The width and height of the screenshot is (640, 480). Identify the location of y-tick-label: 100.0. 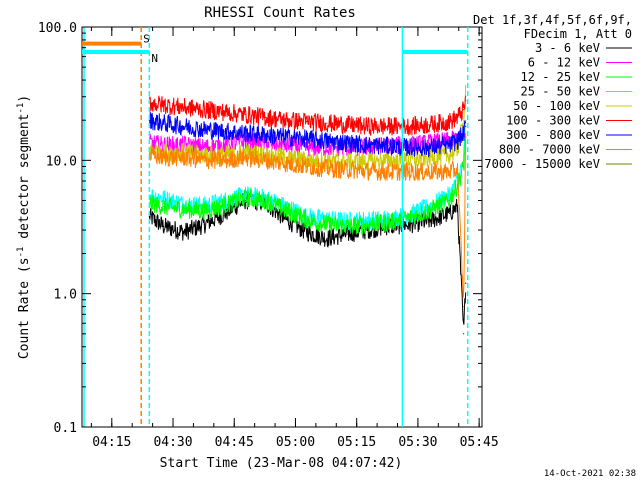
(57, 28).